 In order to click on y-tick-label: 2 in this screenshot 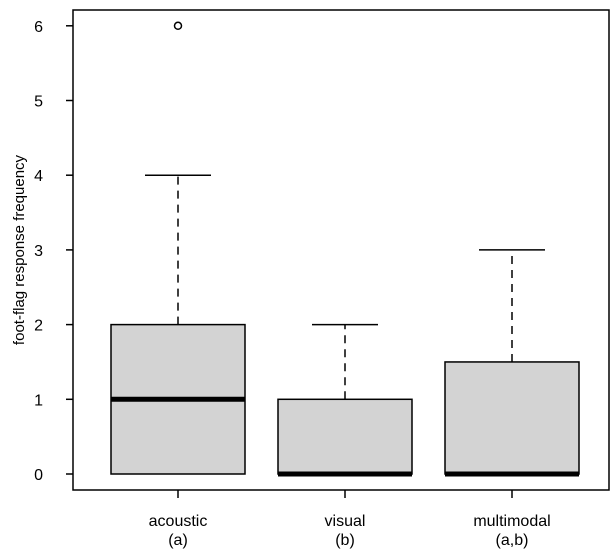, I will do `click(38, 326)`.